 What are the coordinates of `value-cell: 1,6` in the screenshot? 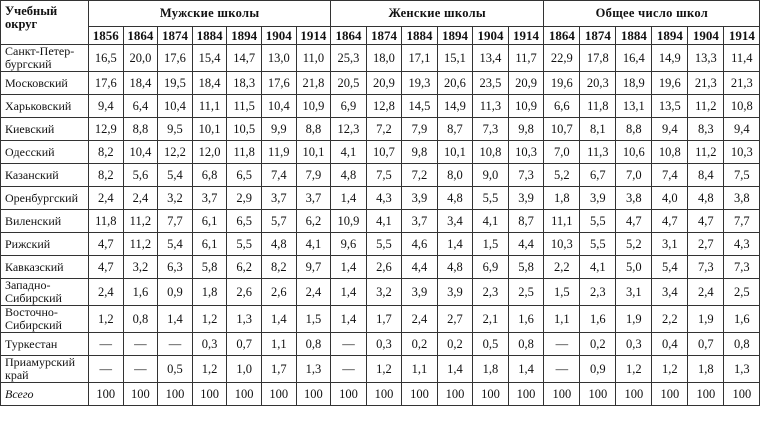 It's located at (140, 292).